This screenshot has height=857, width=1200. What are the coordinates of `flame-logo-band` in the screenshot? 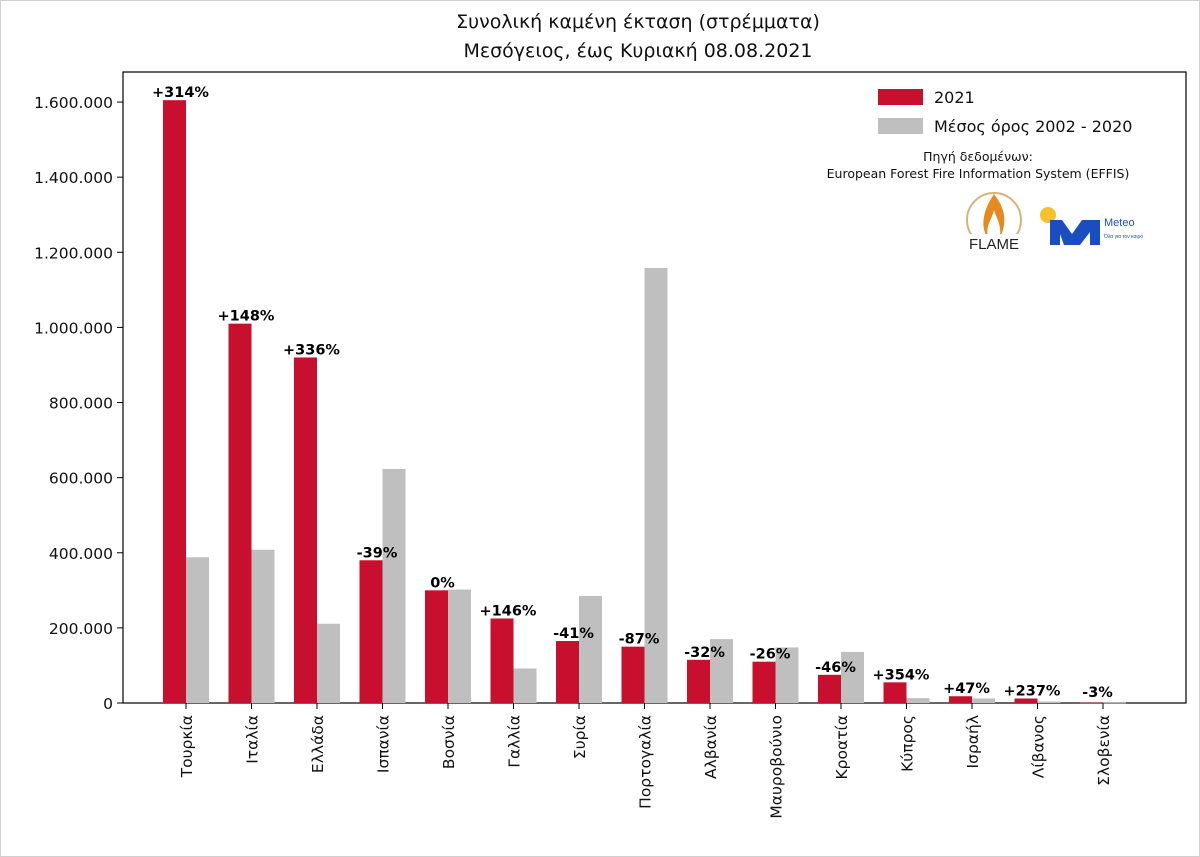 It's located at (994, 243).